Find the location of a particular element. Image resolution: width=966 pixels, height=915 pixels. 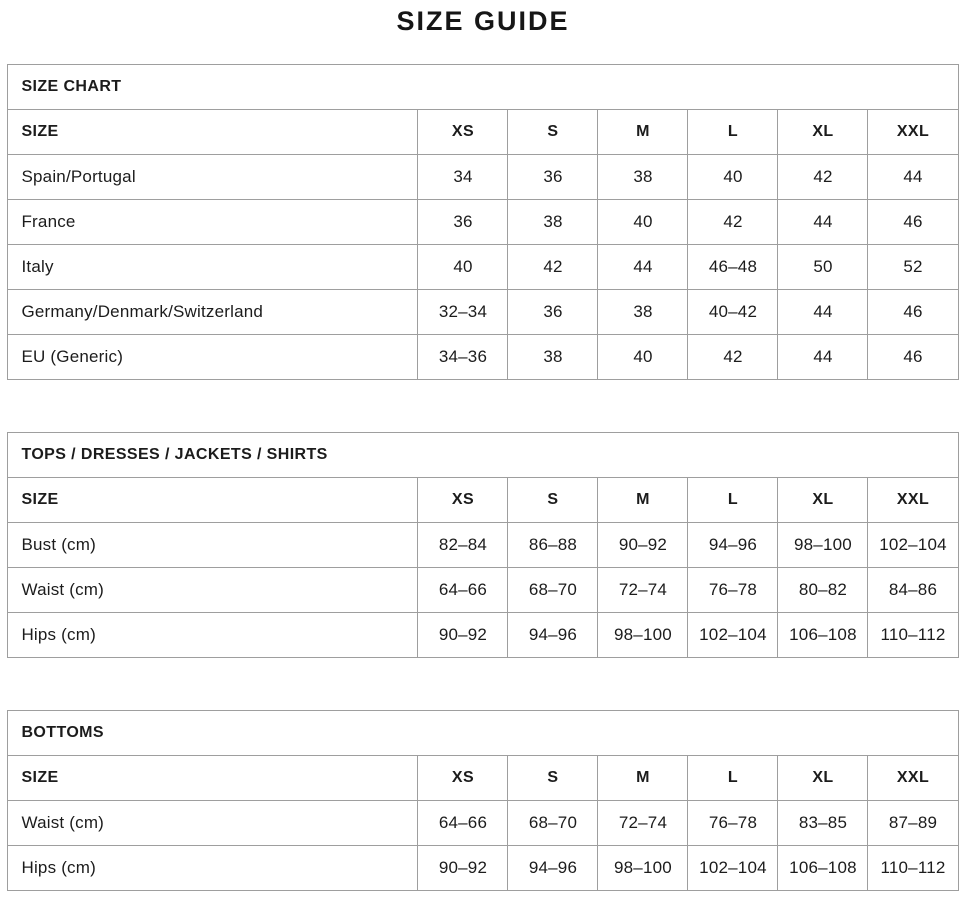

size-value-cell: 102–104 is located at coordinates (733, 635).